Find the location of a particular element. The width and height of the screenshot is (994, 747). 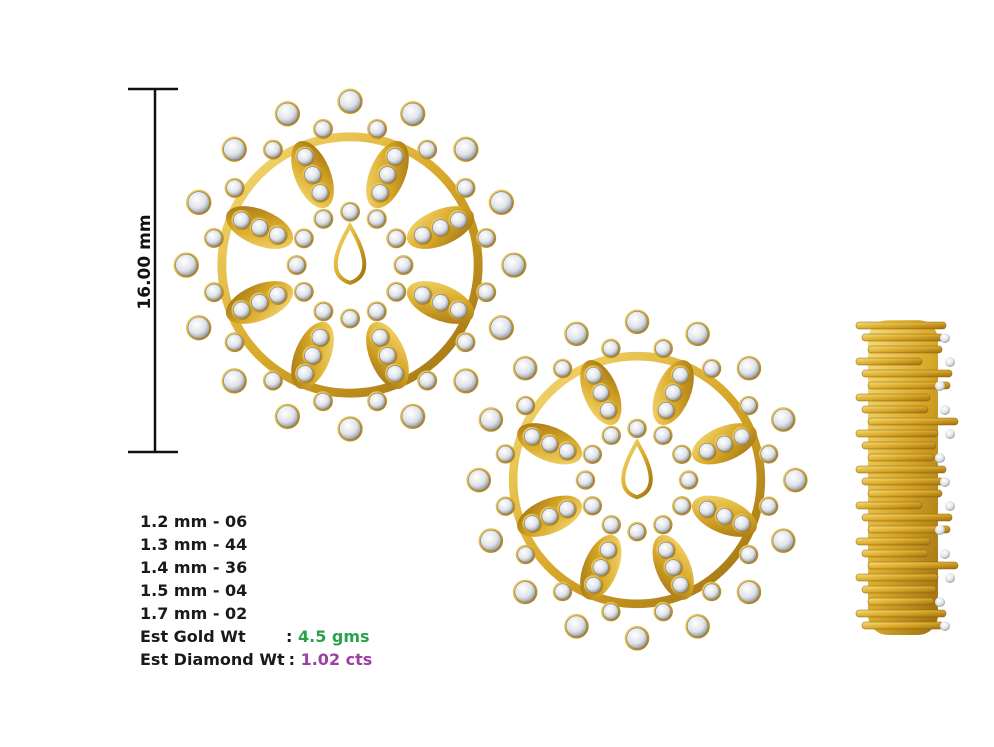

weight-label: Est Diamond Wt is located at coordinates (212, 659).